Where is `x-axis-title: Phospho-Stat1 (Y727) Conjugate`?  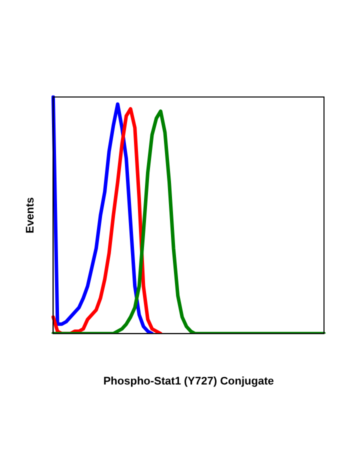
x-axis-title: Phospho-Stat1 (Y727) Conjugate is located at coordinates (188, 381).